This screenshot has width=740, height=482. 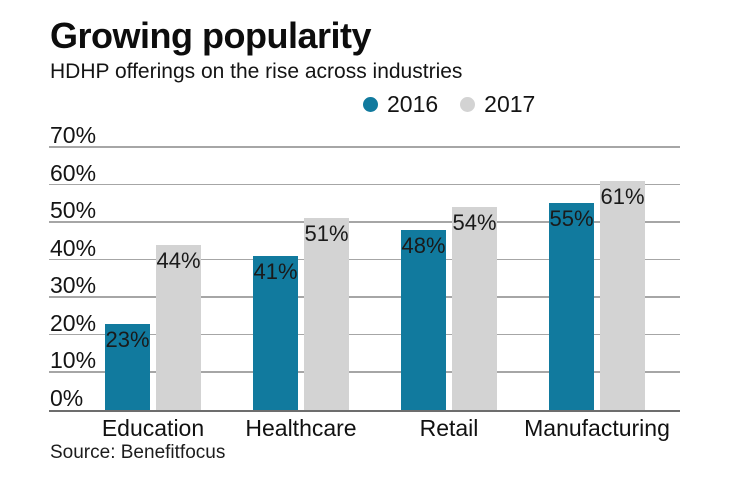 I want to click on legend-item-2016: 2016, so click(x=400, y=104).